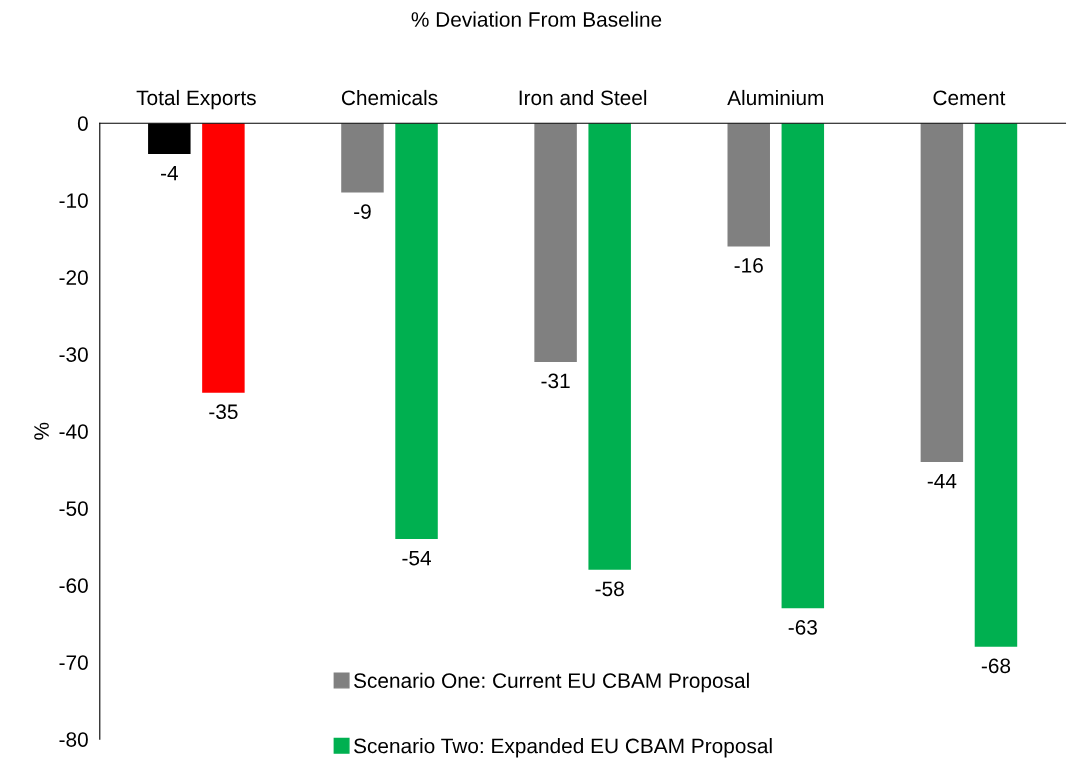 Image resolution: width=1073 pixels, height=770 pixels. Describe the element at coordinates (73, 508) in the screenshot. I see `y-tick-label: -50` at that location.